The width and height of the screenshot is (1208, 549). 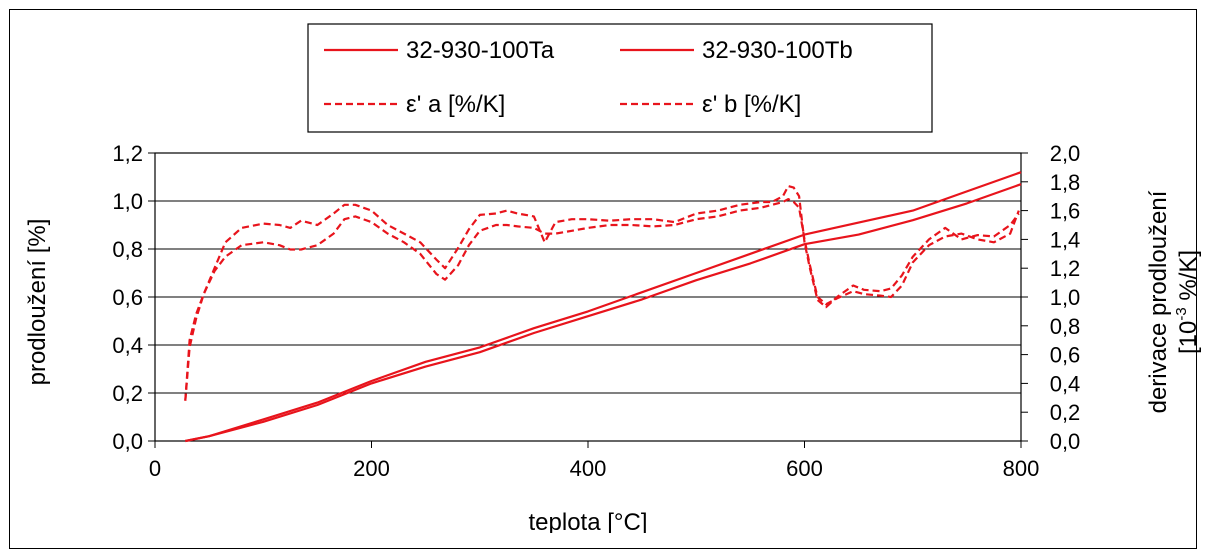 What do you see at coordinates (1065, 383) in the screenshot?
I see `y2-tick-label: 0,4` at bounding box center [1065, 383].